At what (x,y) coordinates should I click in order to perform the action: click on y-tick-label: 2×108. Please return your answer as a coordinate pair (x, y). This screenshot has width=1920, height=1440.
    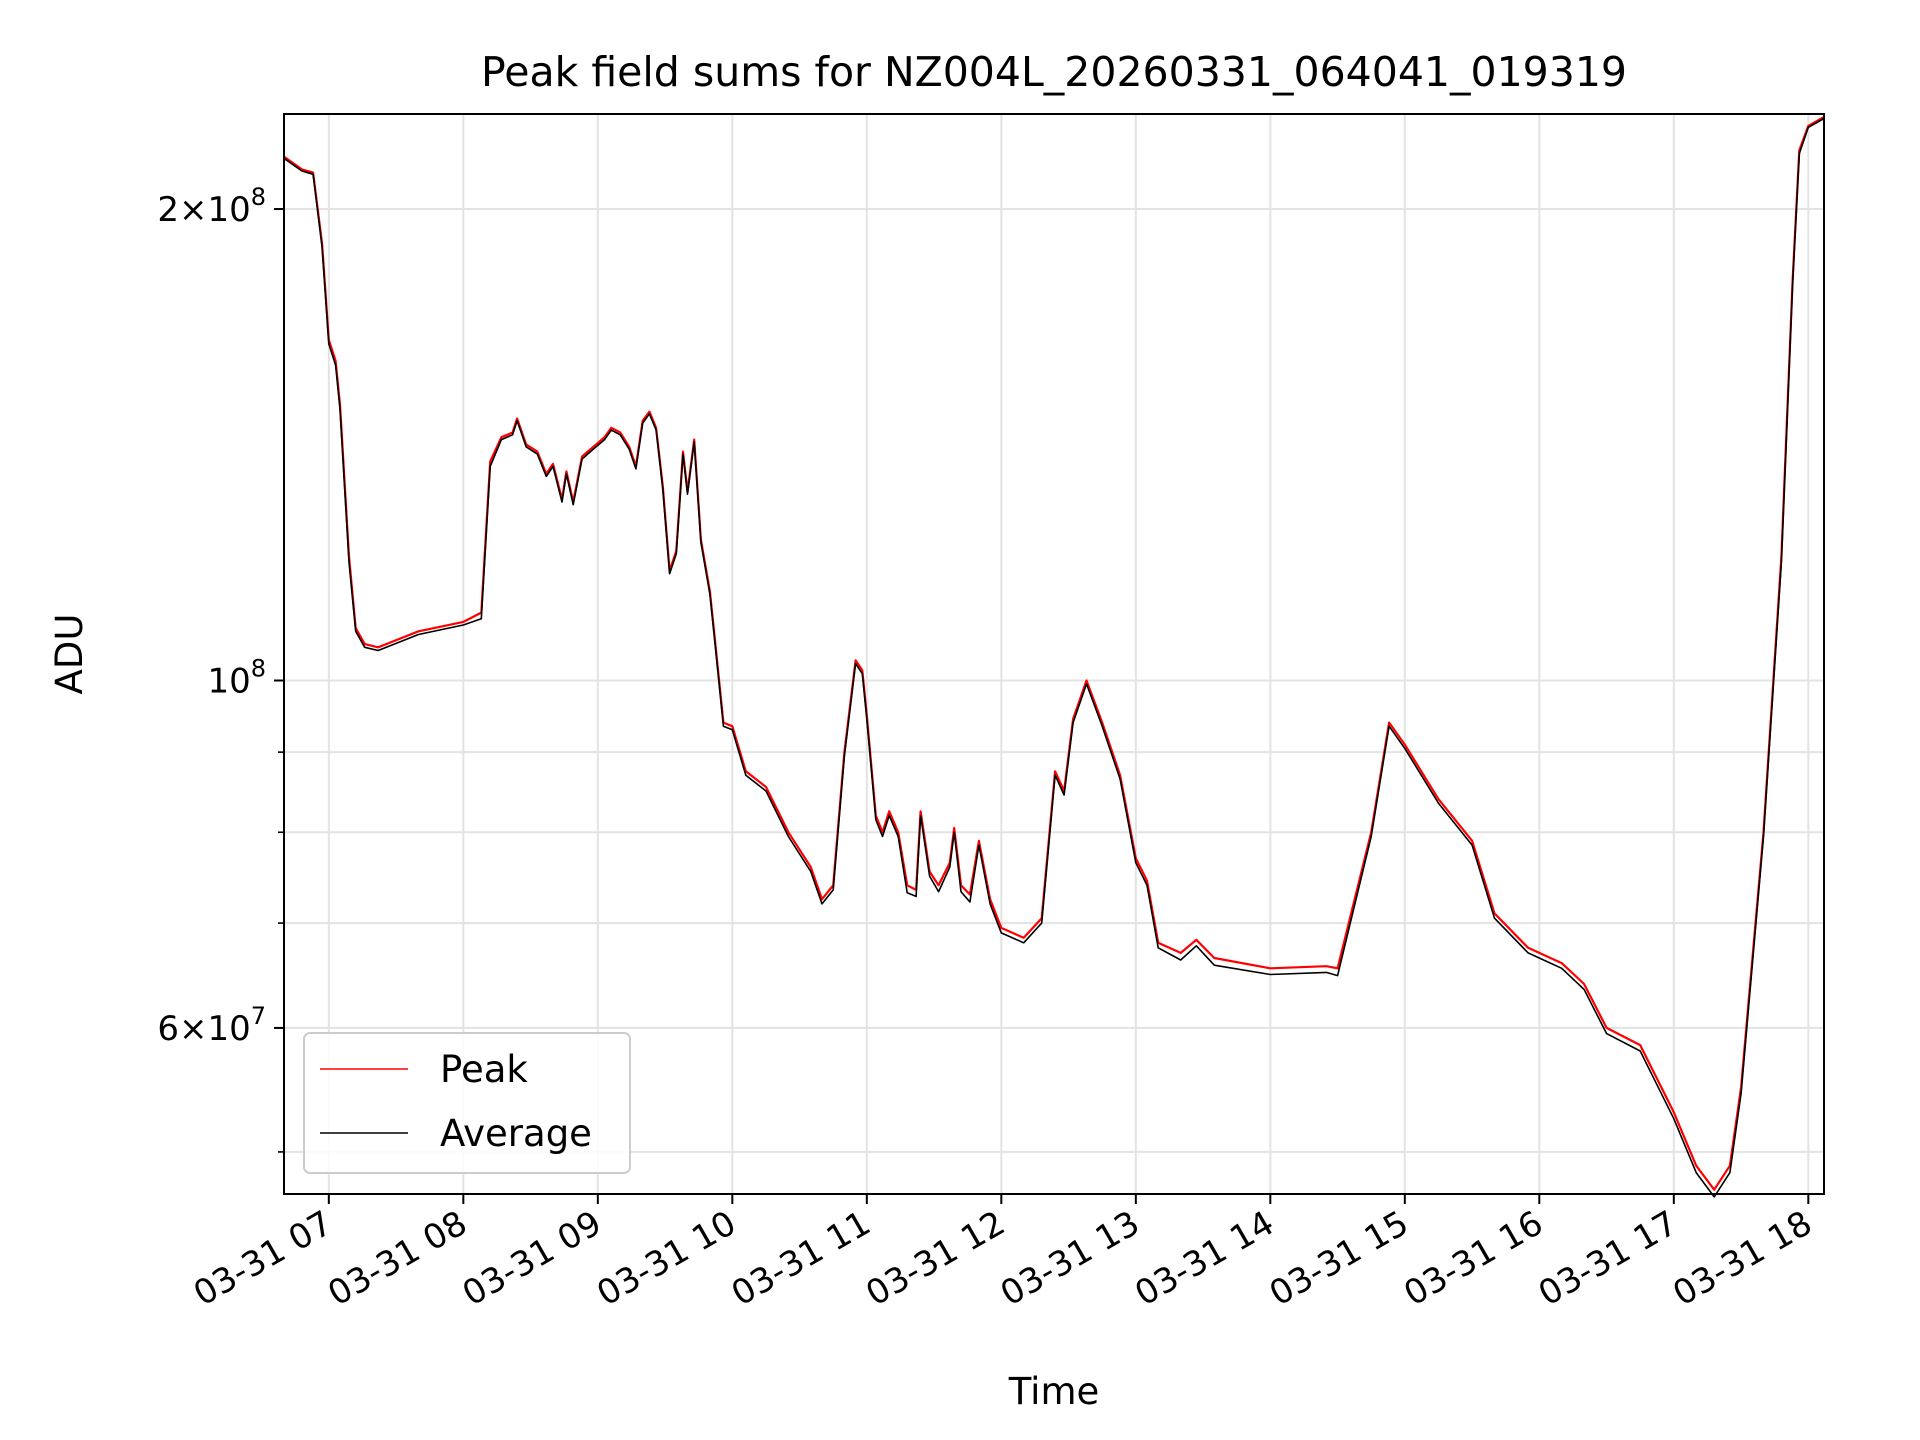
    Looking at the image, I should click on (211, 206).